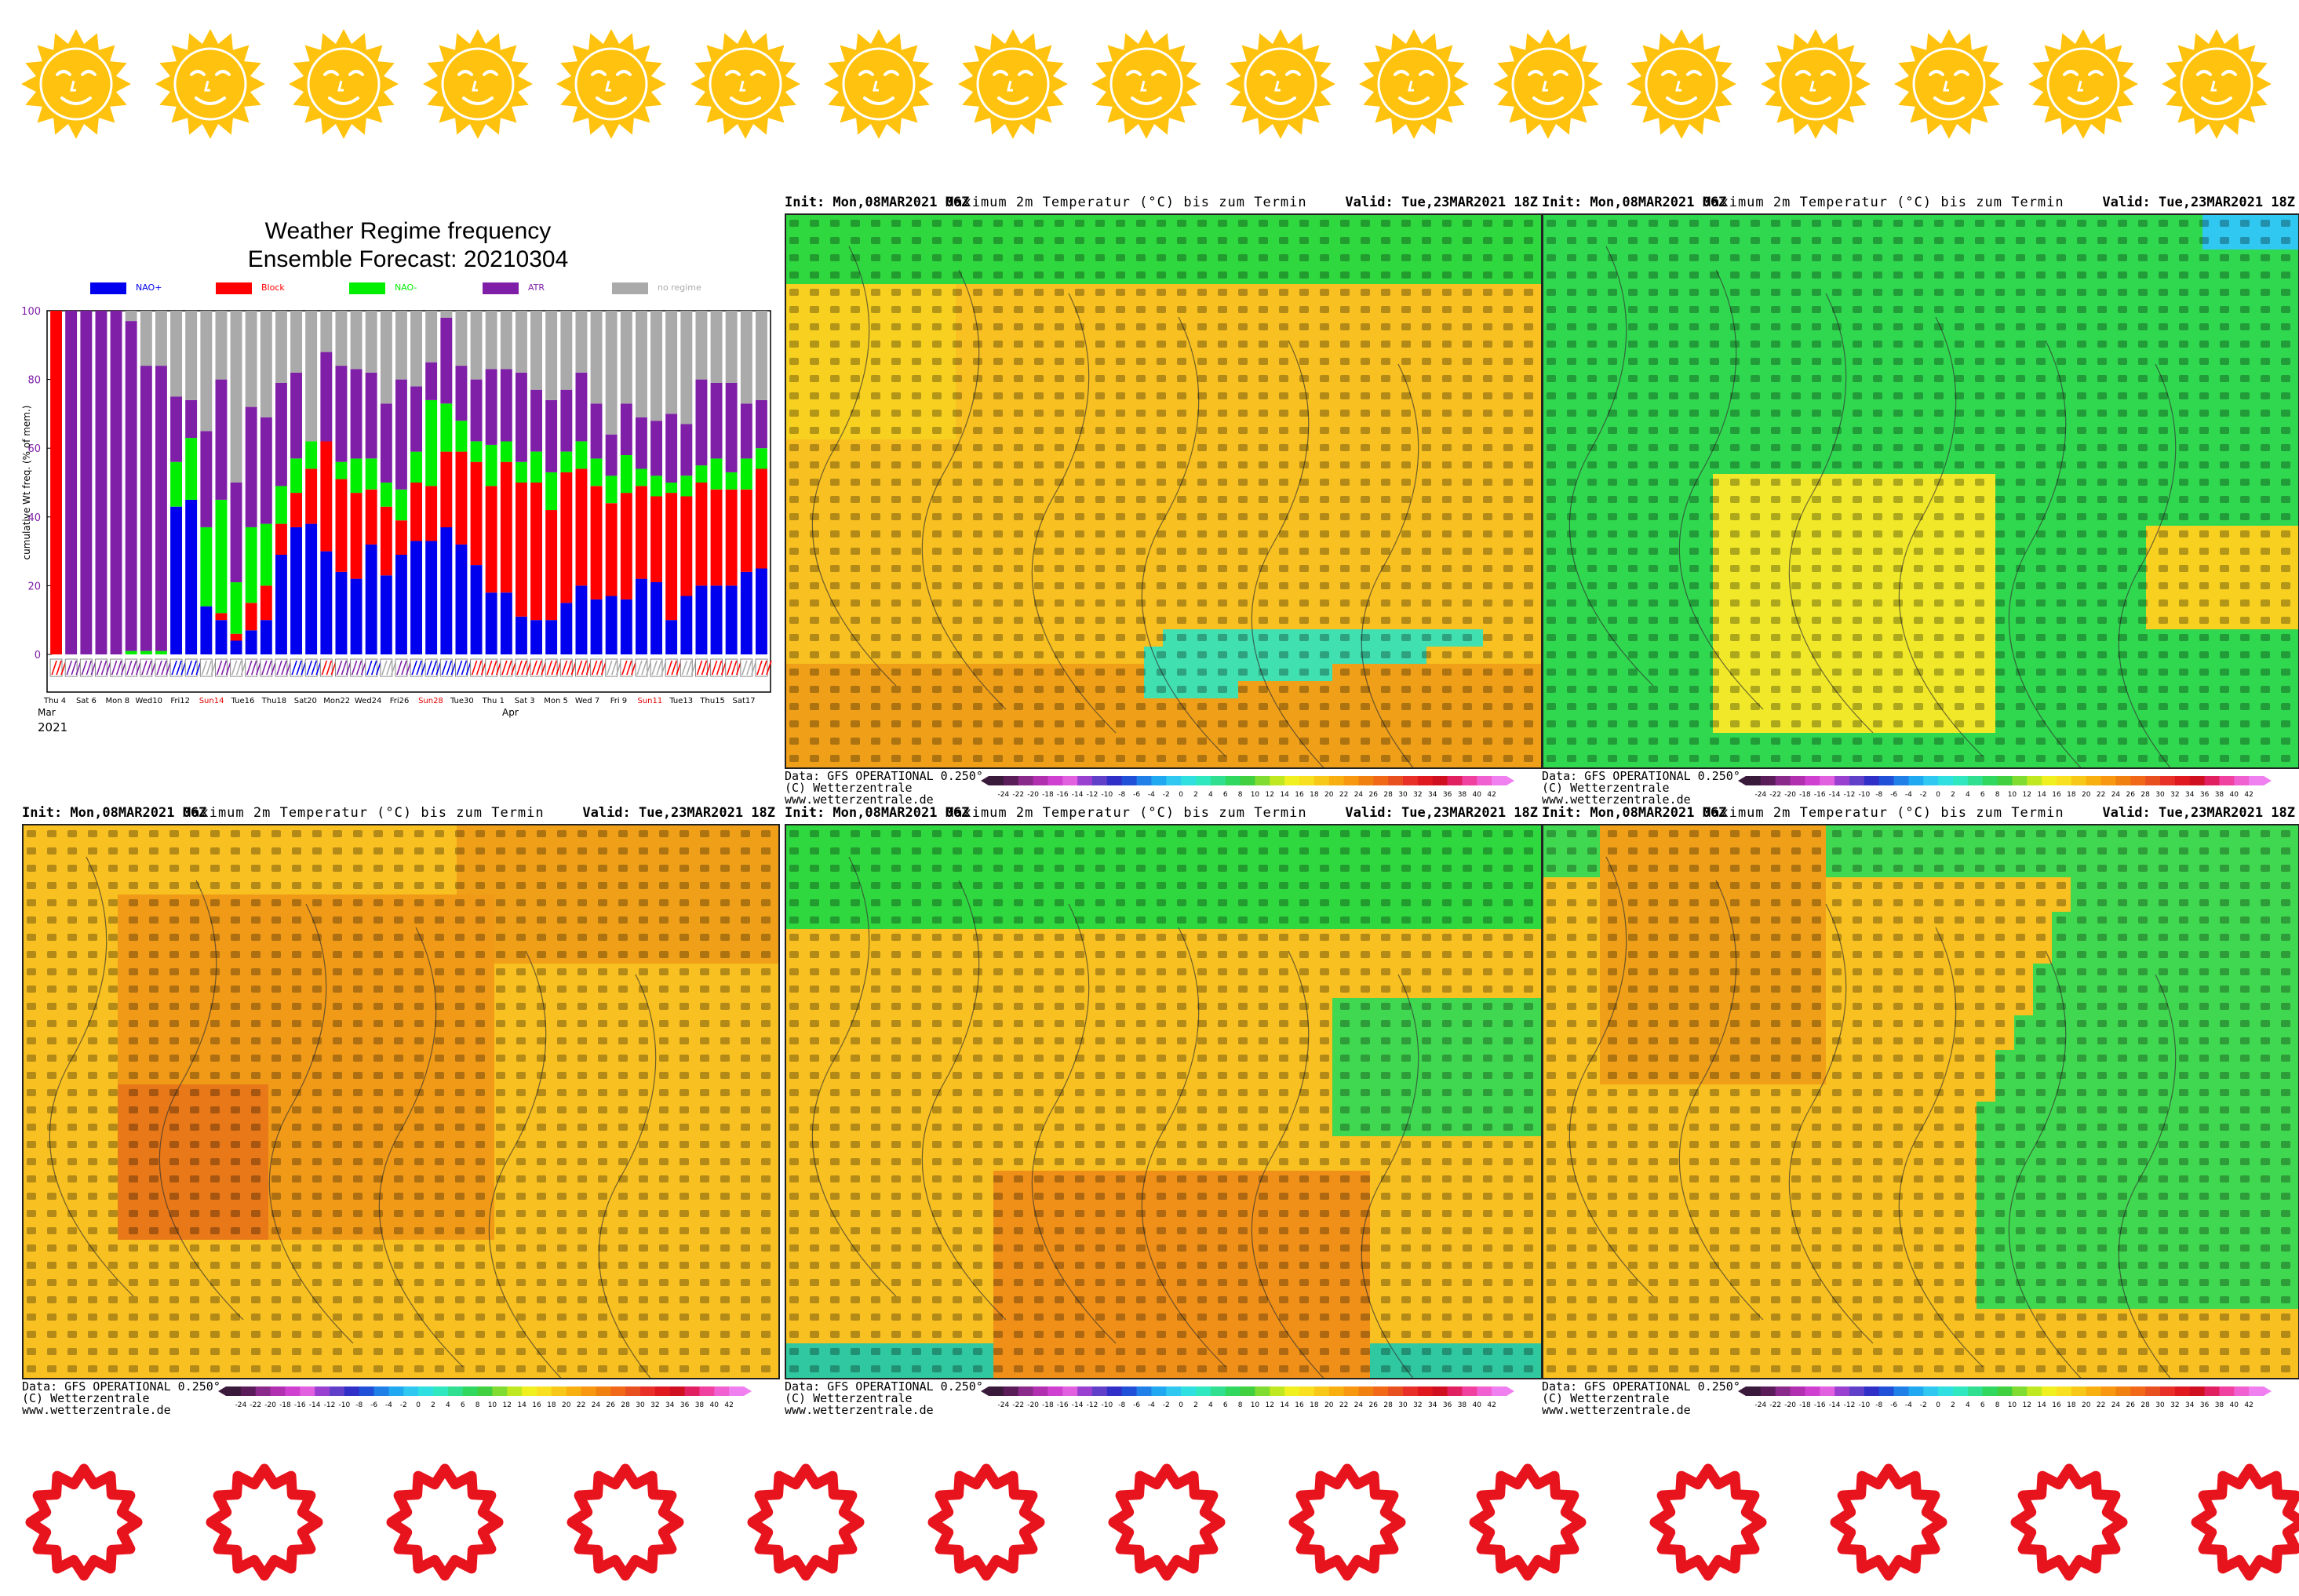 This screenshot has height=1596, width=2299. I want to click on color-scale-label: -6, so click(1894, 1405).